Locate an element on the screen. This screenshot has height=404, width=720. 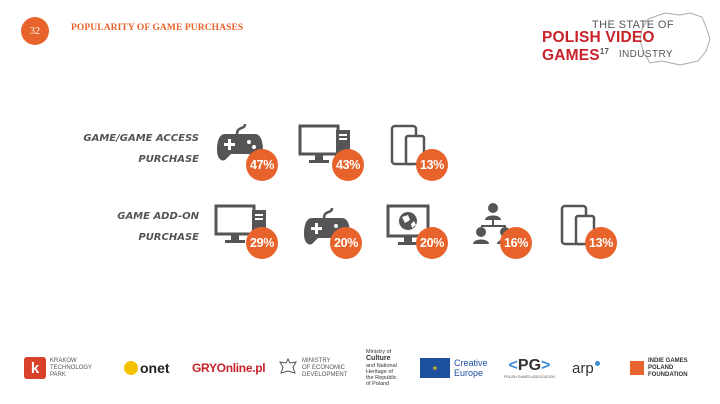
slide-title: POPULARITY OF GAME PURCHASES is located at coordinates (157, 28).